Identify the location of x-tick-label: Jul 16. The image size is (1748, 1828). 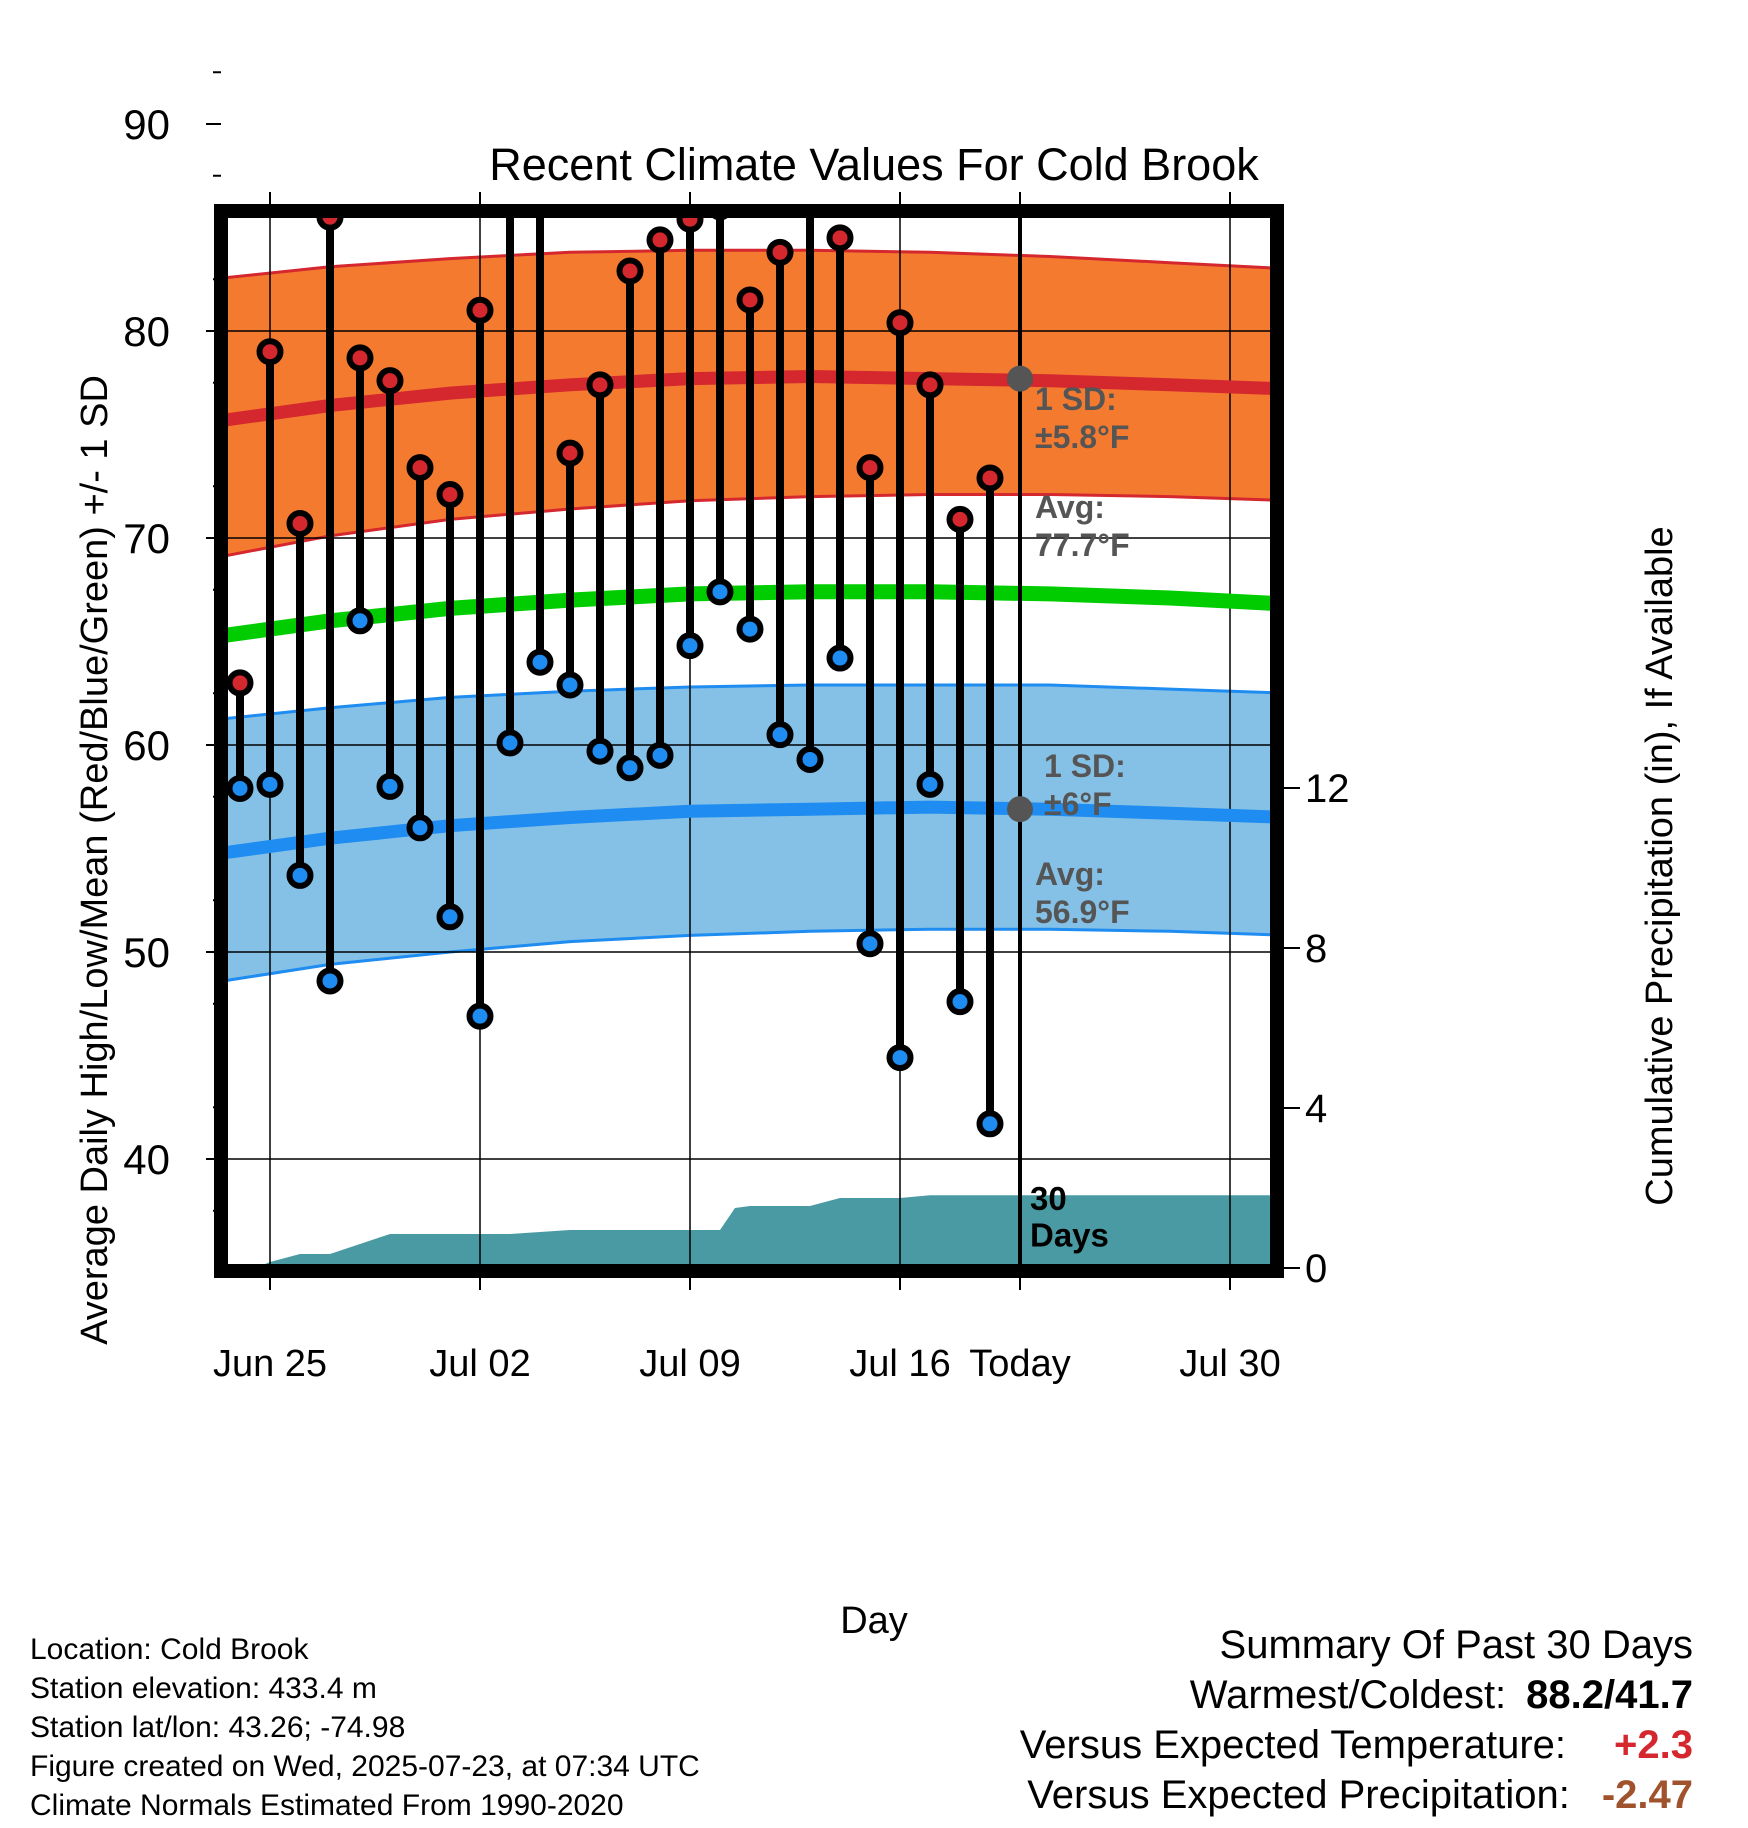
(899, 1364).